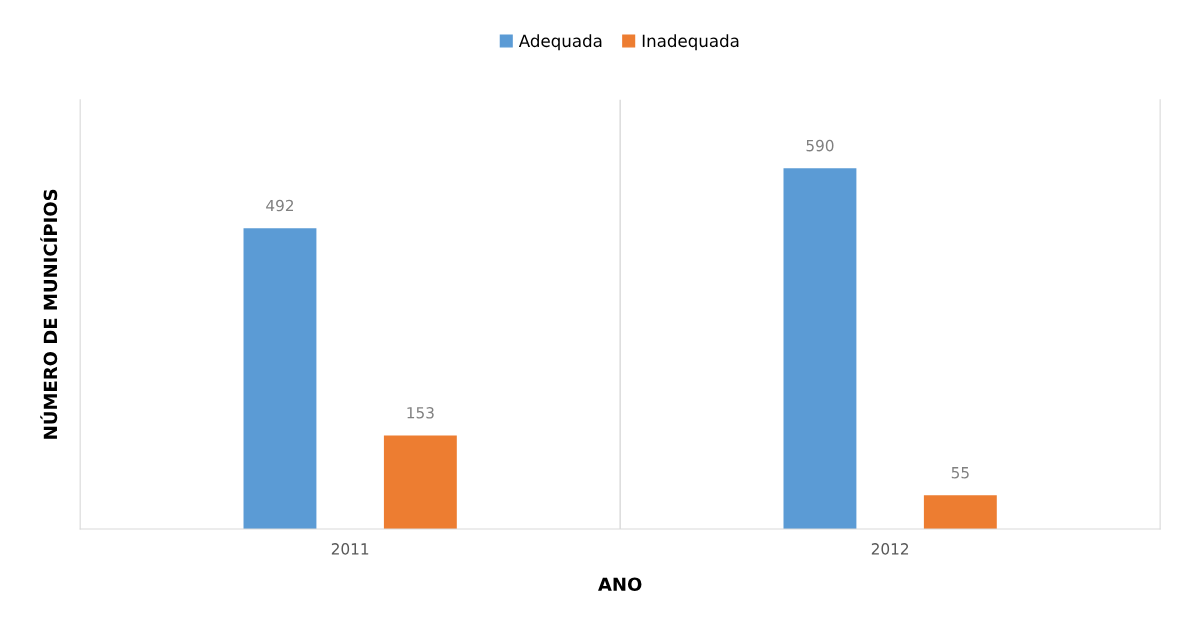 This screenshot has height=635, width=1179. What do you see at coordinates (280, 205) in the screenshot?
I see `data-label: 492` at bounding box center [280, 205].